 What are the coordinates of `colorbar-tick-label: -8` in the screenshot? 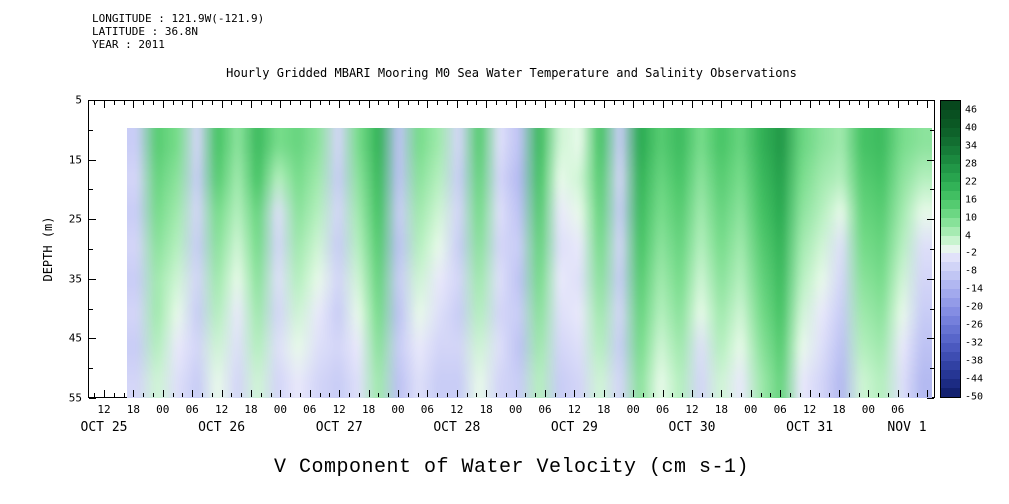 It's located at (971, 271).